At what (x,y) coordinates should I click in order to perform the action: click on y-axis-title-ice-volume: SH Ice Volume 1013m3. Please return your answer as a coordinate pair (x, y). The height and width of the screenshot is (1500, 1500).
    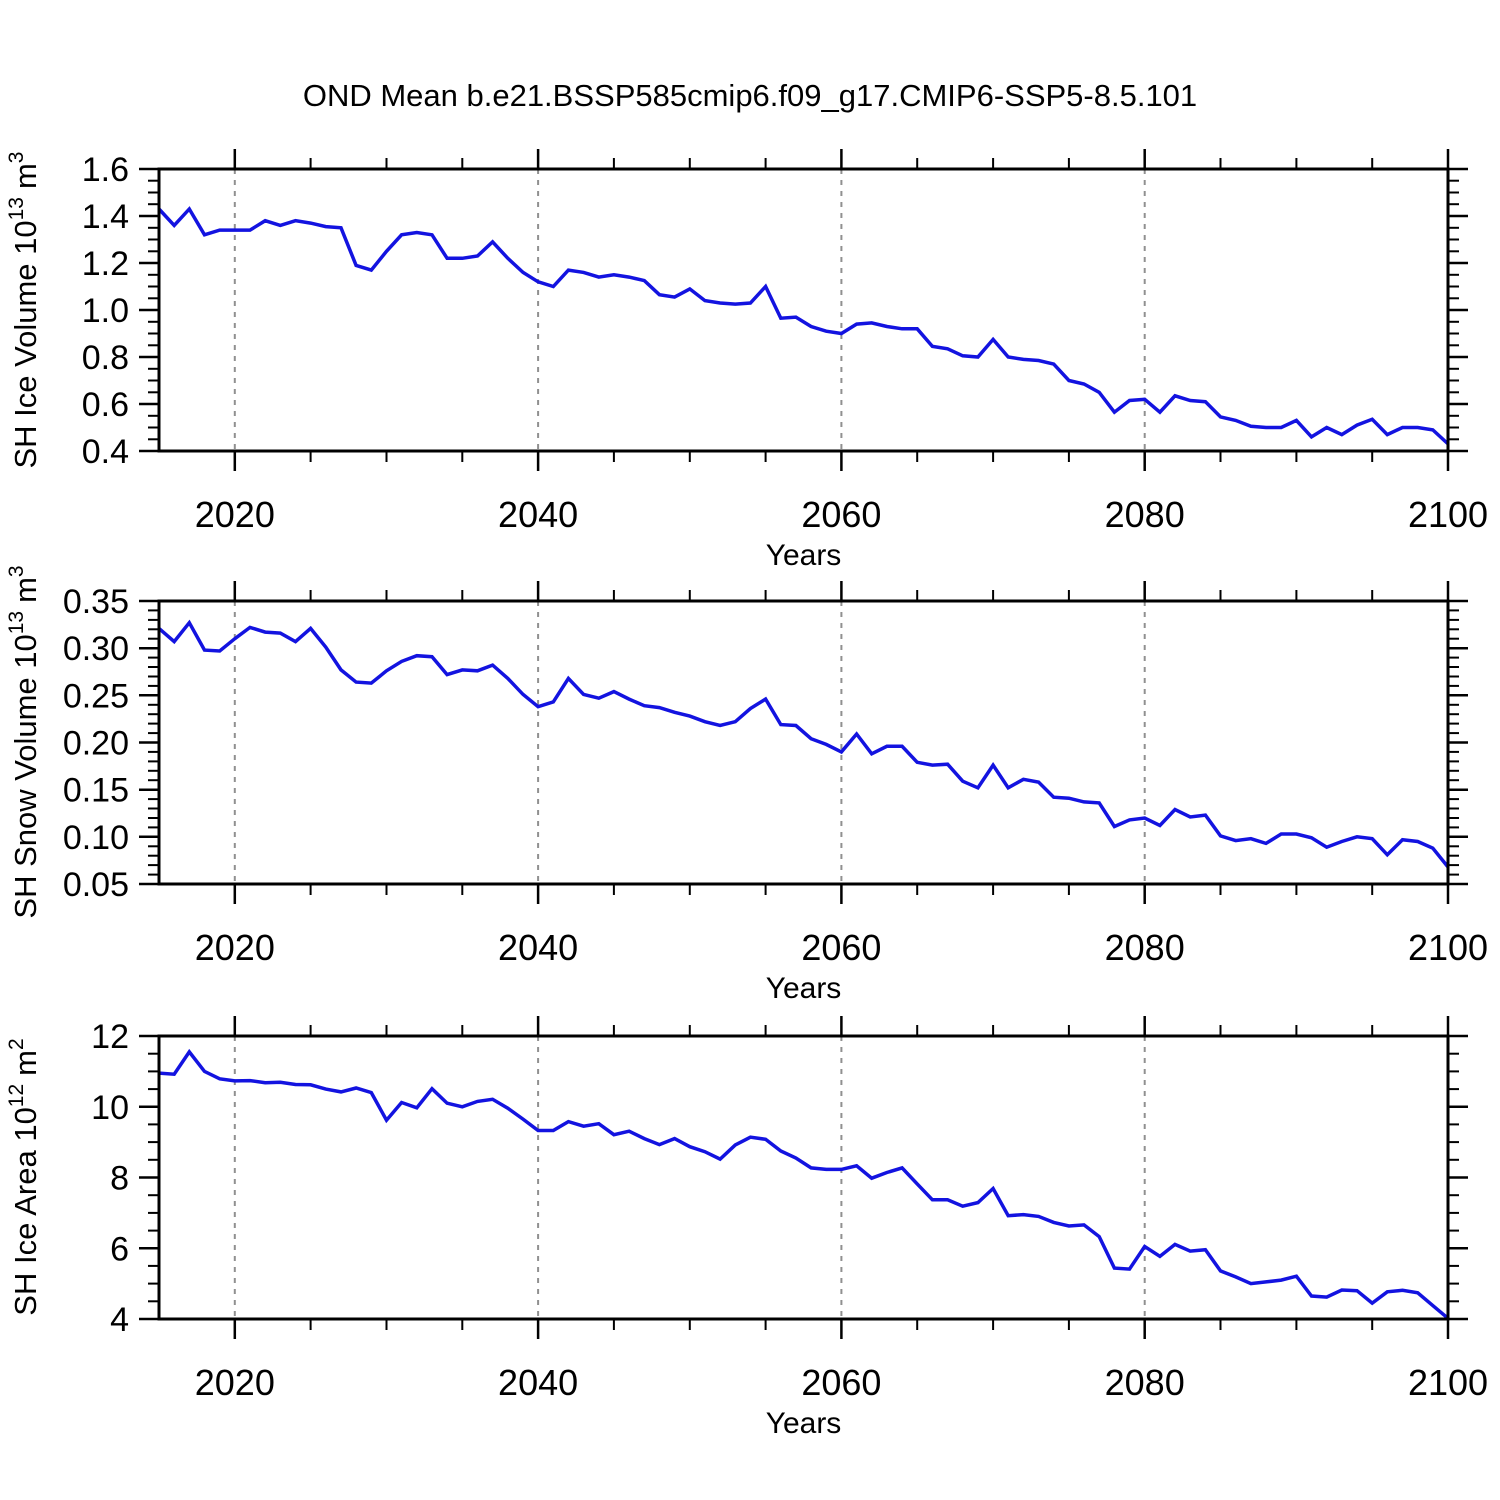
    Looking at the image, I should click on (24, 309).